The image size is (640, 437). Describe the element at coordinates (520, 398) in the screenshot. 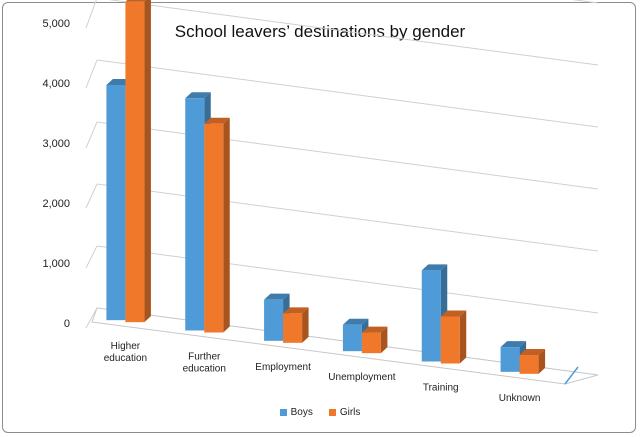

I see `x-tick-label: Unknown` at that location.